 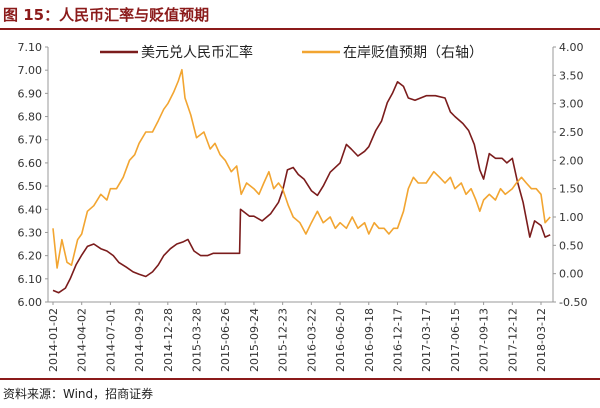 What do you see at coordinates (30, 117) in the screenshot?
I see `y-left-tick-label: 6.80` at bounding box center [30, 117].